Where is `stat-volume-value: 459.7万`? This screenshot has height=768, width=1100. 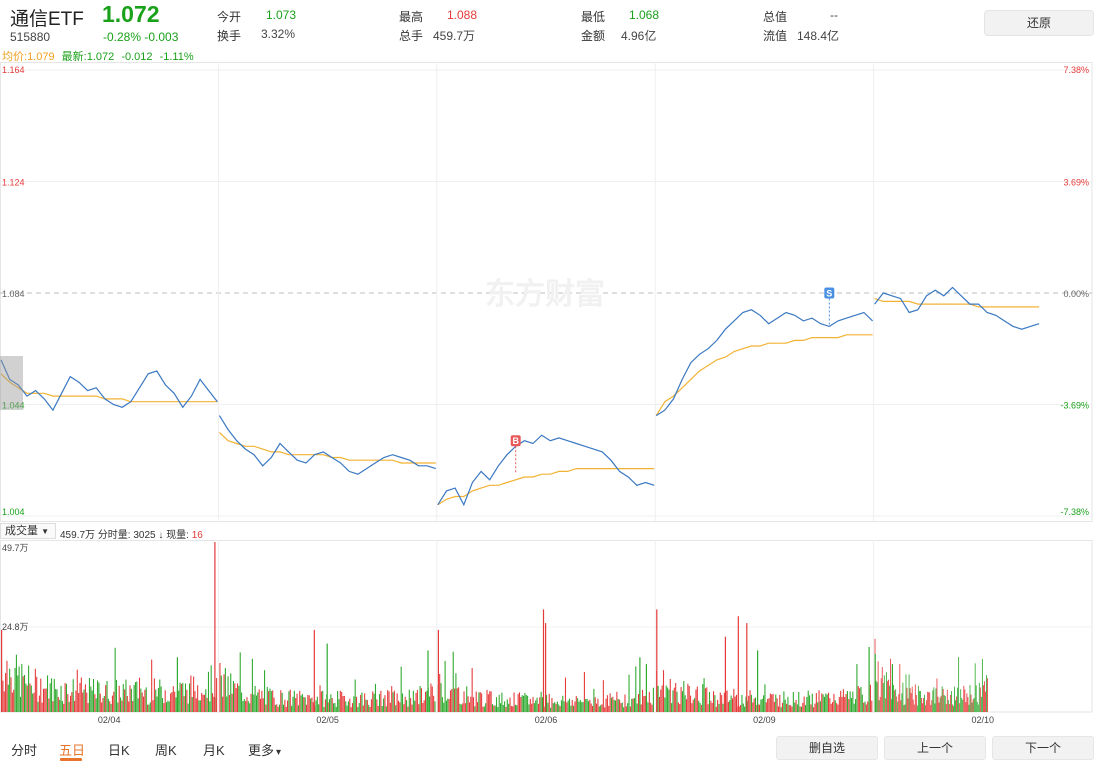 stat-volume-value: 459.7万 is located at coordinates (454, 36).